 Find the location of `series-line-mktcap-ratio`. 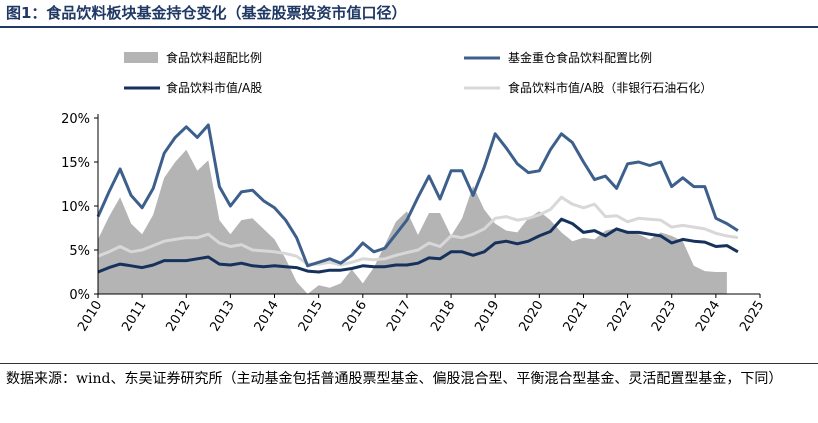

series-line-mktcap-ratio is located at coordinates (418, 245).